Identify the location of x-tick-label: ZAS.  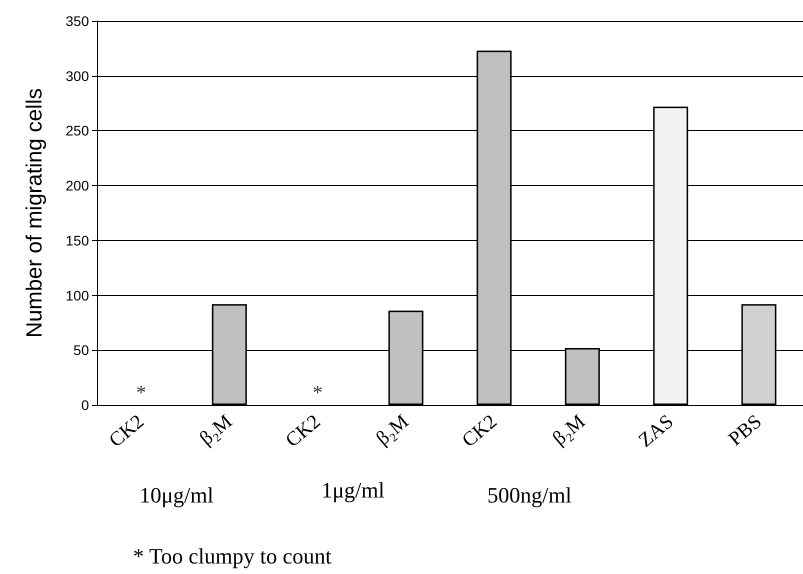
(656, 431).